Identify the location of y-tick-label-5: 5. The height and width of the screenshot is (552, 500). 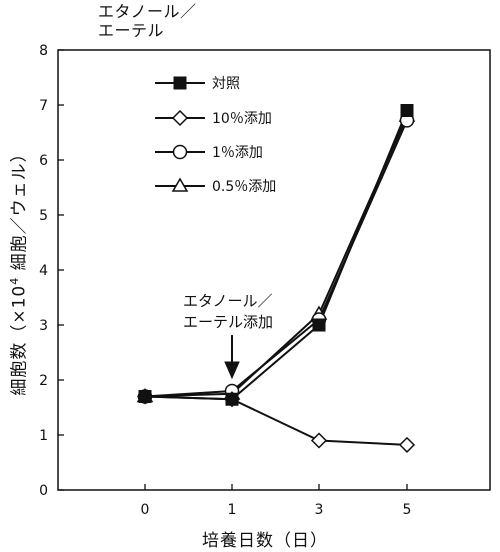
(43, 216).